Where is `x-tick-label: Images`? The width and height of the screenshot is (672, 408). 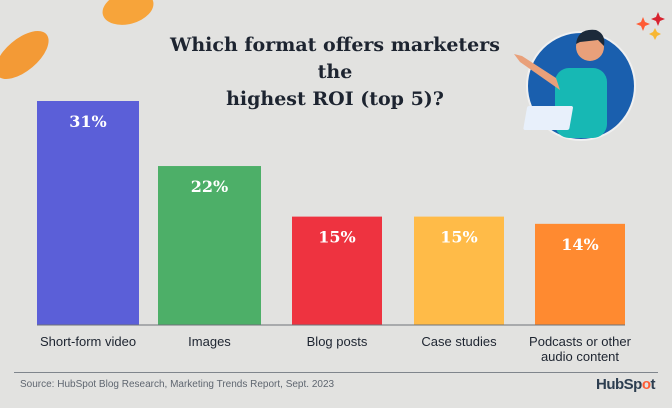
x-tick-label: Images is located at coordinates (209, 341).